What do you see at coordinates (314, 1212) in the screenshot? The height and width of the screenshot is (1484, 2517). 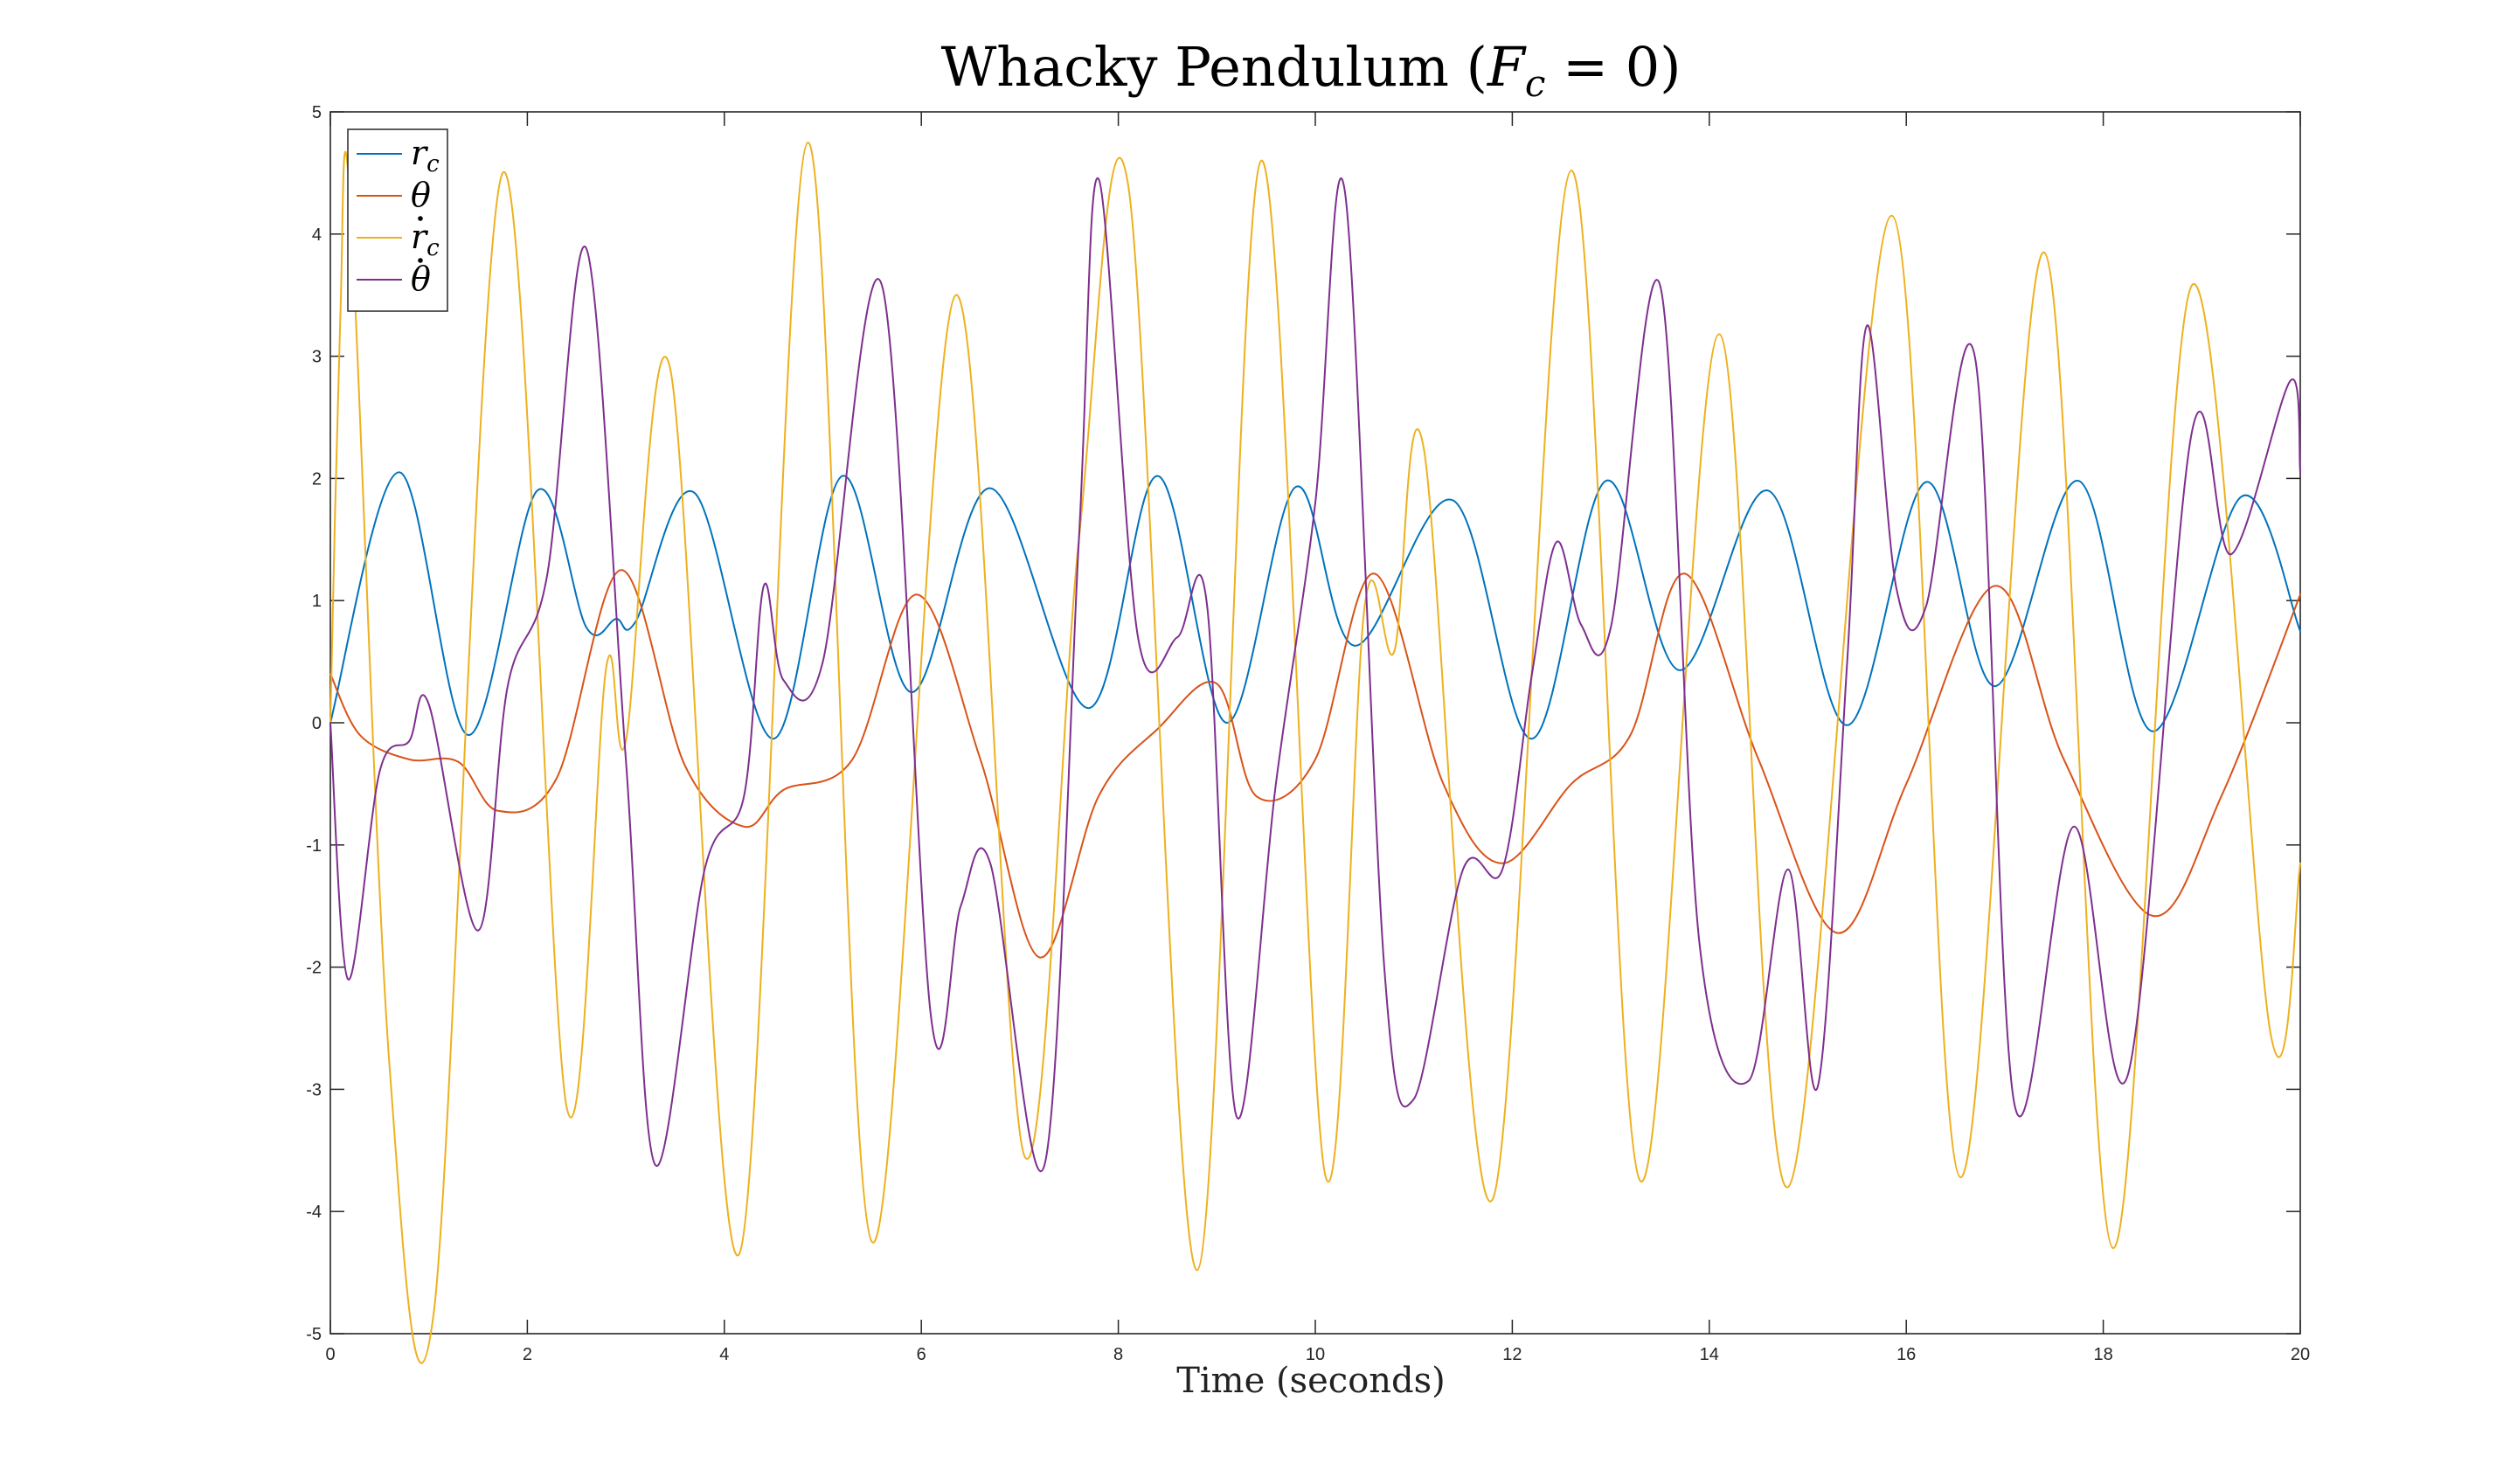 I see `y-tick-label: -4` at bounding box center [314, 1212].